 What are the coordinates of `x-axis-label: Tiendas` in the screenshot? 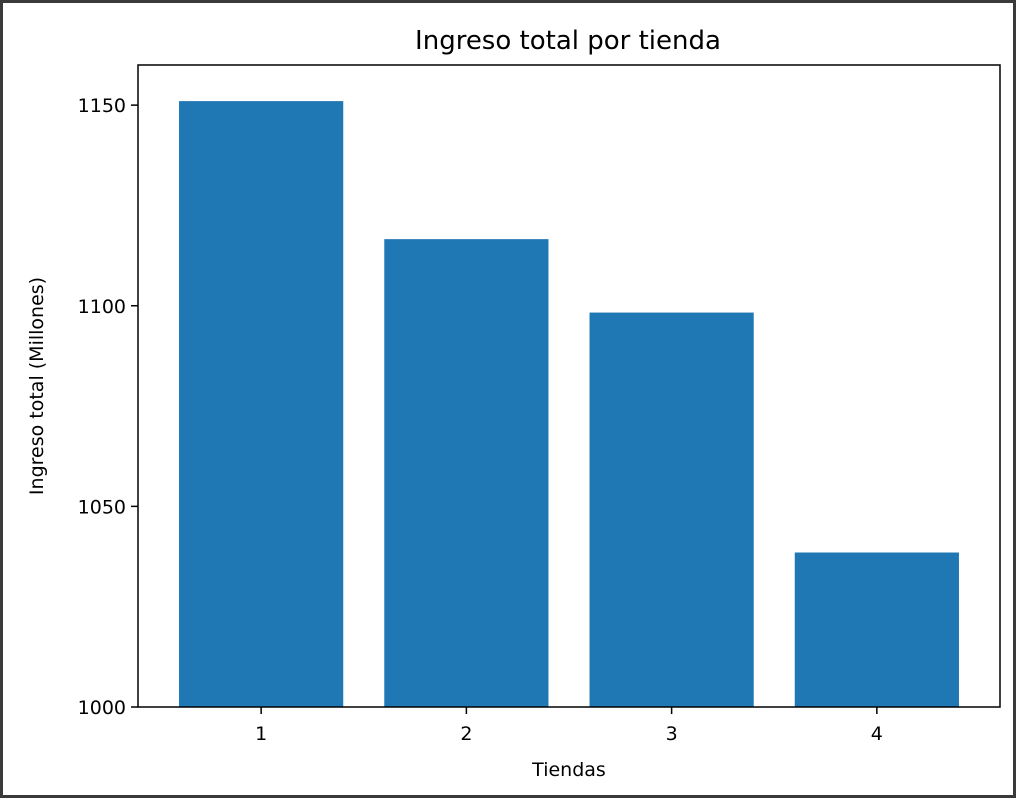 It's located at (568, 770).